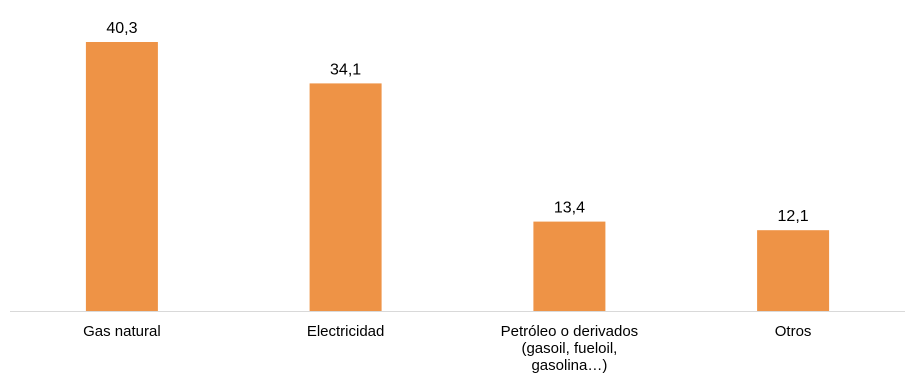 The image size is (912, 381). I want to click on category-label-3: Otros, so click(793, 331).